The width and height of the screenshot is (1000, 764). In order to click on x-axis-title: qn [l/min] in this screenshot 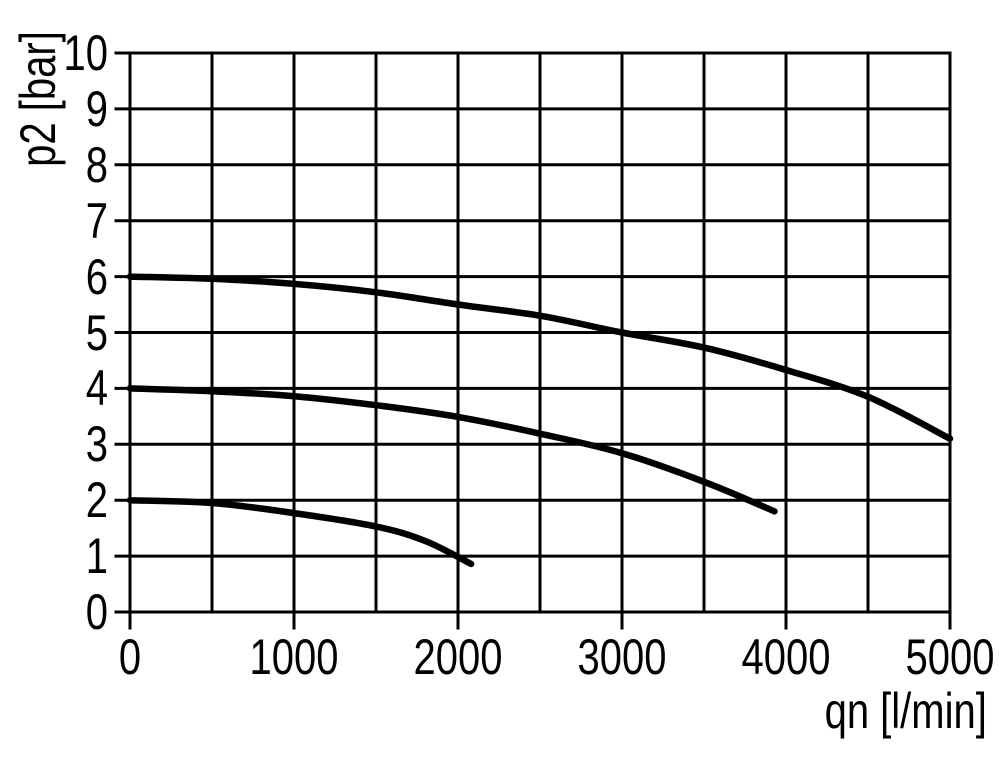, I will do `click(905, 711)`.